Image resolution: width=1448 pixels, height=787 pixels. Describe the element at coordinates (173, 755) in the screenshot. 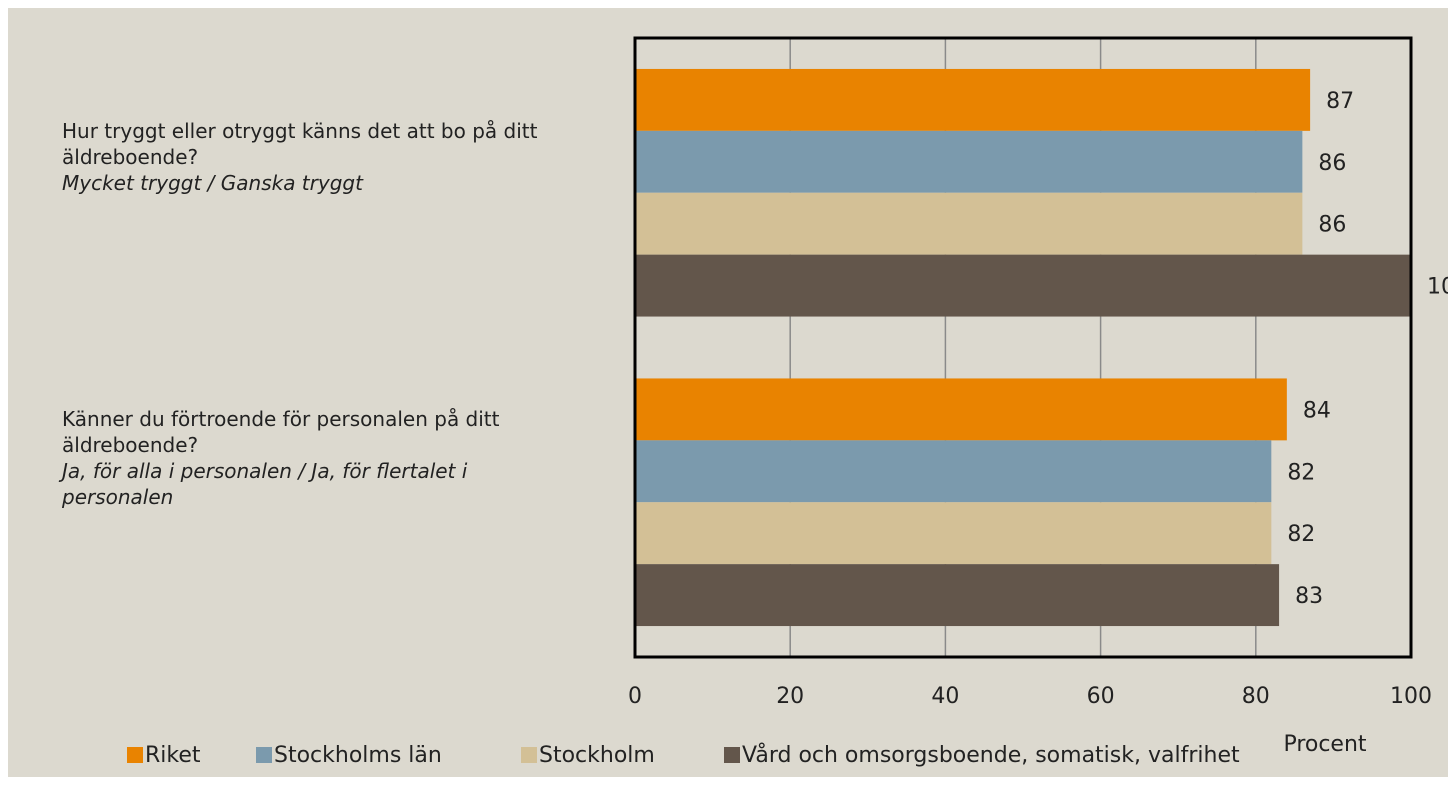

I see `legend-label: Riket` at that location.